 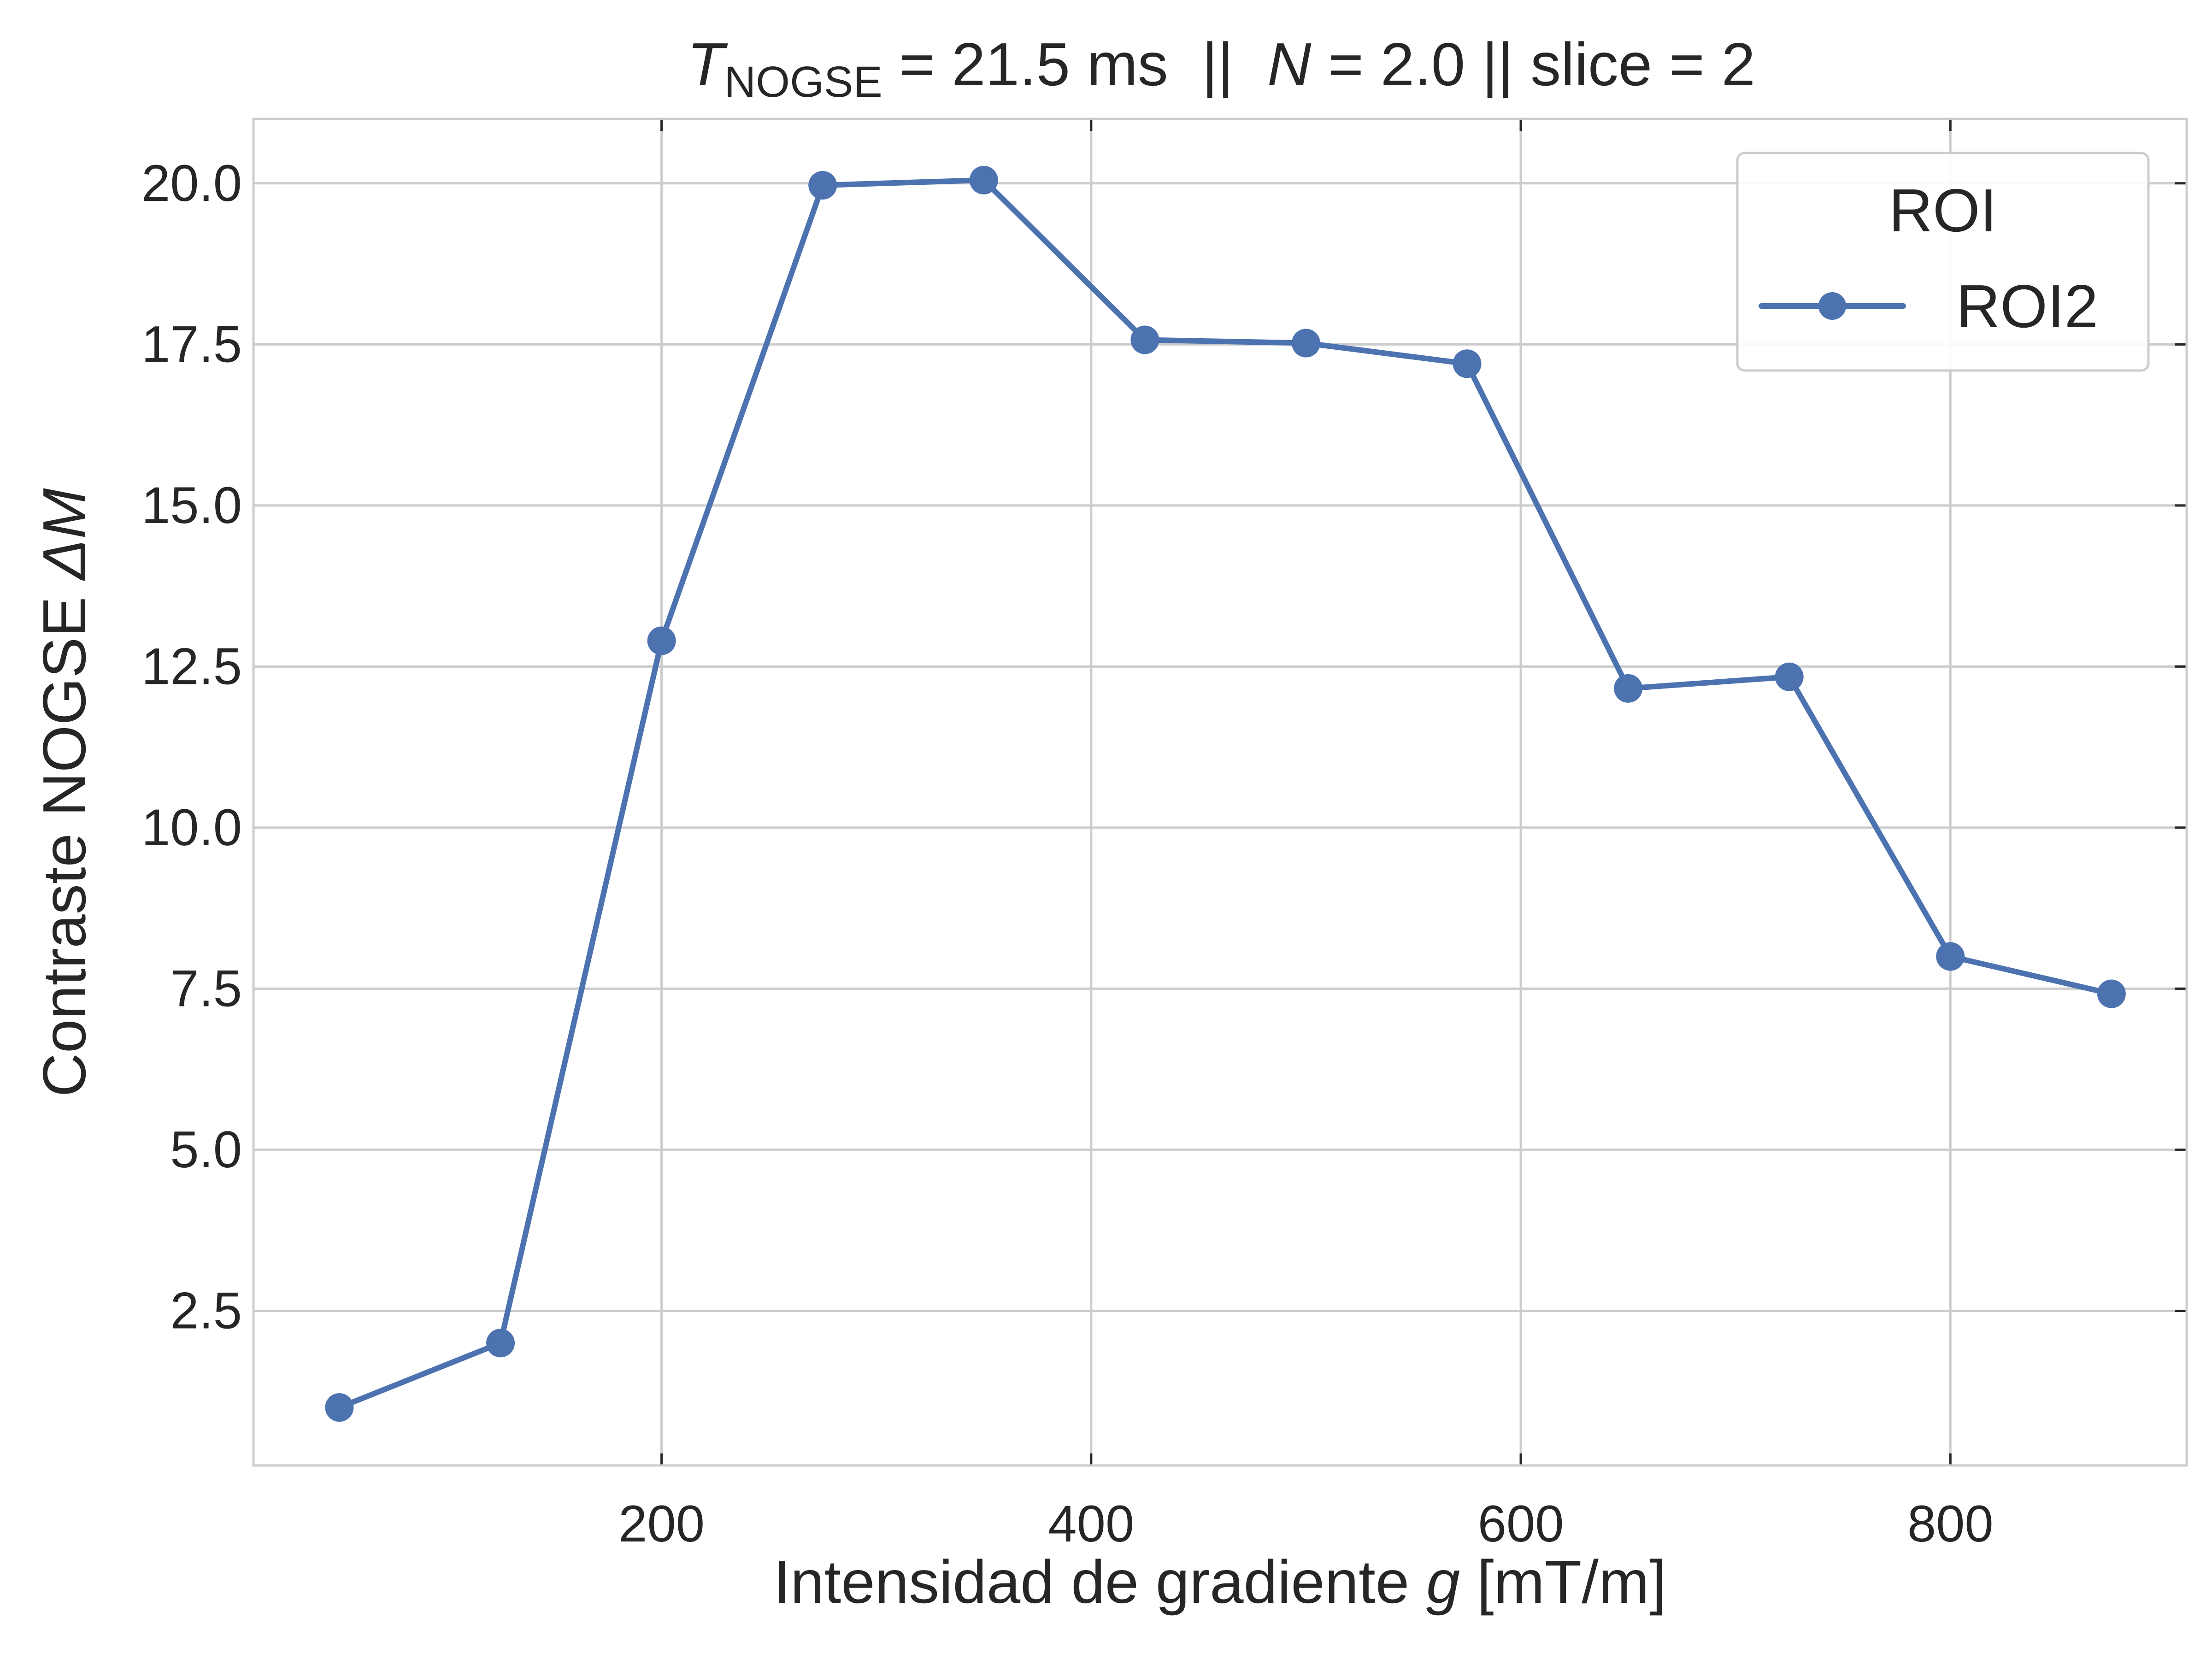 What do you see at coordinates (191, 827) in the screenshot?
I see `y-tick-label: 10.0` at bounding box center [191, 827].